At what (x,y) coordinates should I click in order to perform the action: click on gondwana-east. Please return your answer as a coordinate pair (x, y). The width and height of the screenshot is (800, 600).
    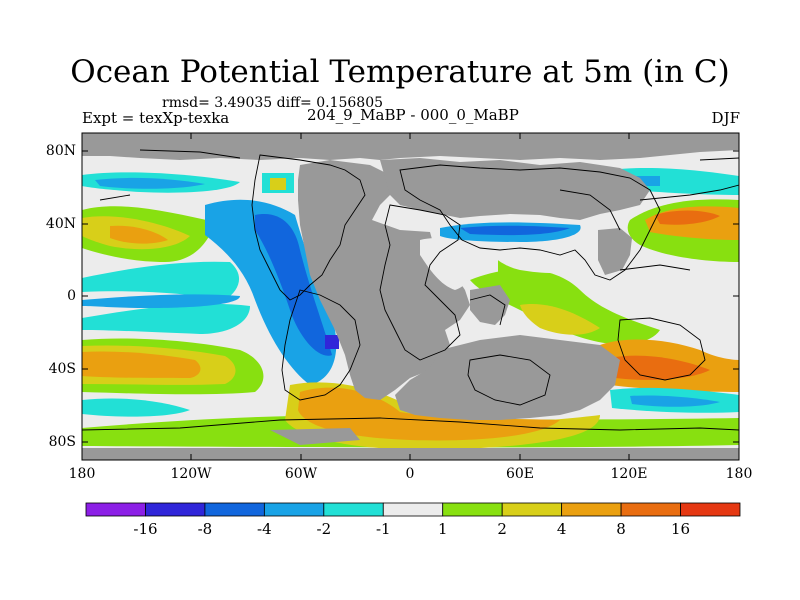
    Looking at the image, I should click on (507, 377).